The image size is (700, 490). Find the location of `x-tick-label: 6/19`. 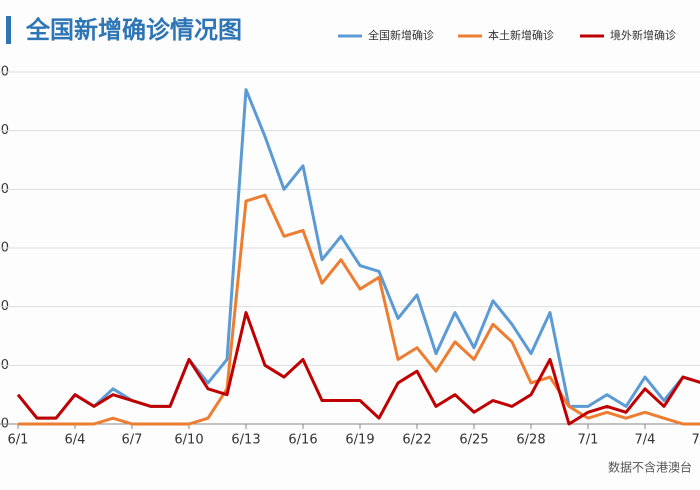

x-tick-label: 6/19 is located at coordinates (359, 440).